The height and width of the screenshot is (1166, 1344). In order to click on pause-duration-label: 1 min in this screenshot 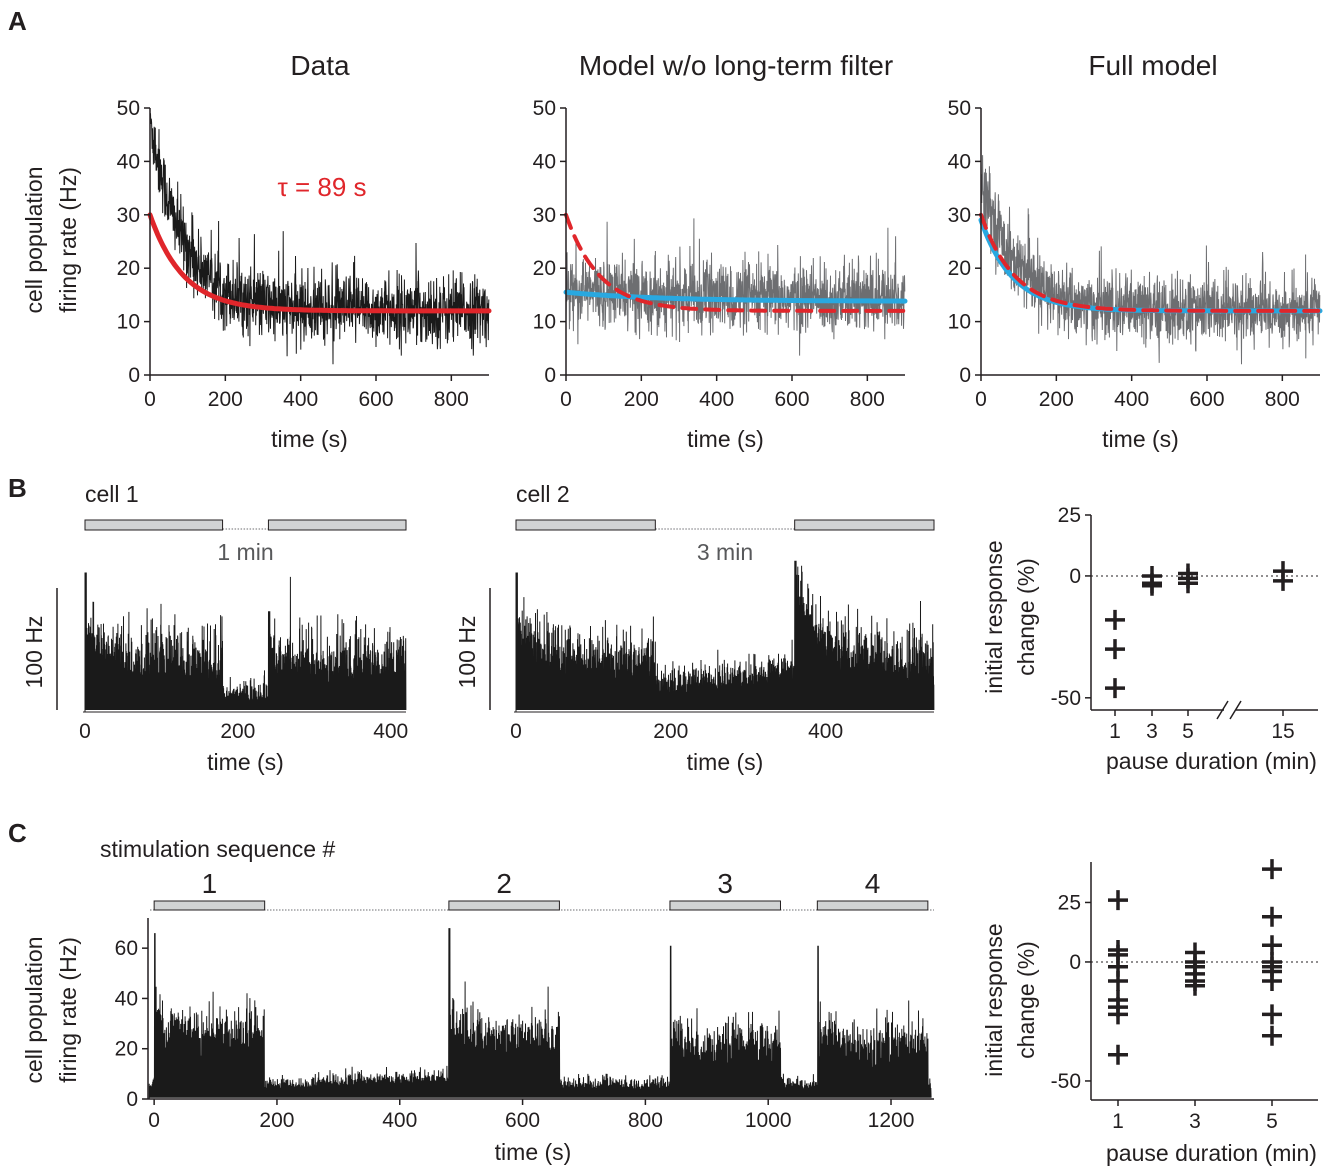, I will do `click(245, 552)`.